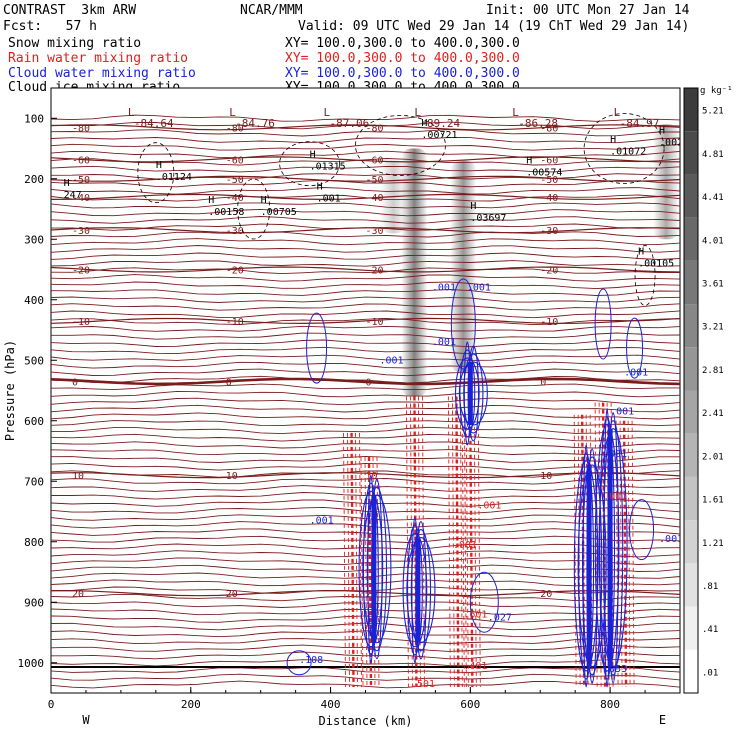 The width and height of the screenshot is (740, 740). What do you see at coordinates (235, 322) in the screenshot?
I see `isotherm-label: -10` at bounding box center [235, 322].